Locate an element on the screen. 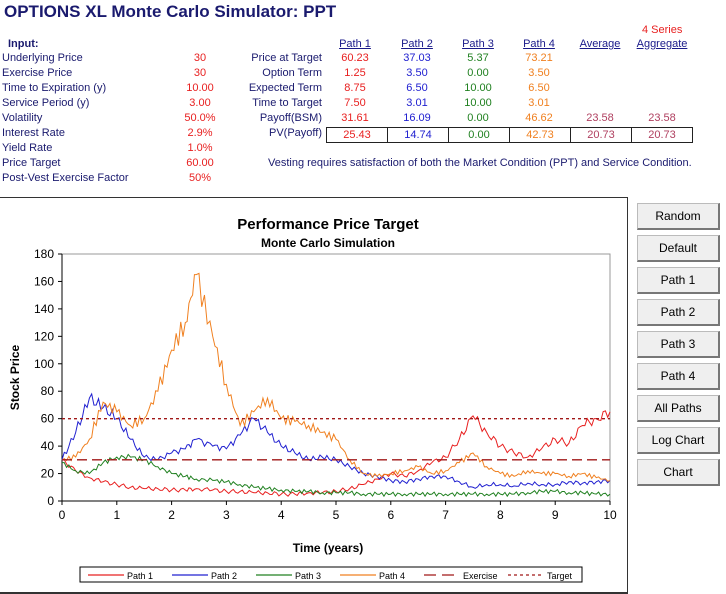 The image size is (726, 594). result-value: 42.73 is located at coordinates (540, 135).